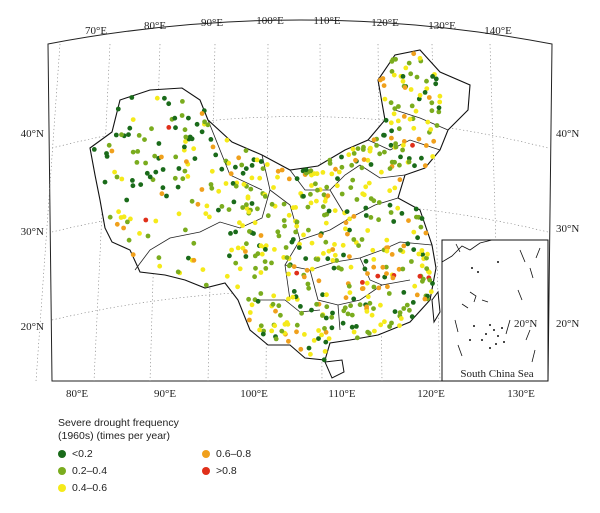 This screenshot has height=513, width=600. Describe the element at coordinates (567, 324) in the screenshot. I see `right-lat-label: 20°N` at that location.